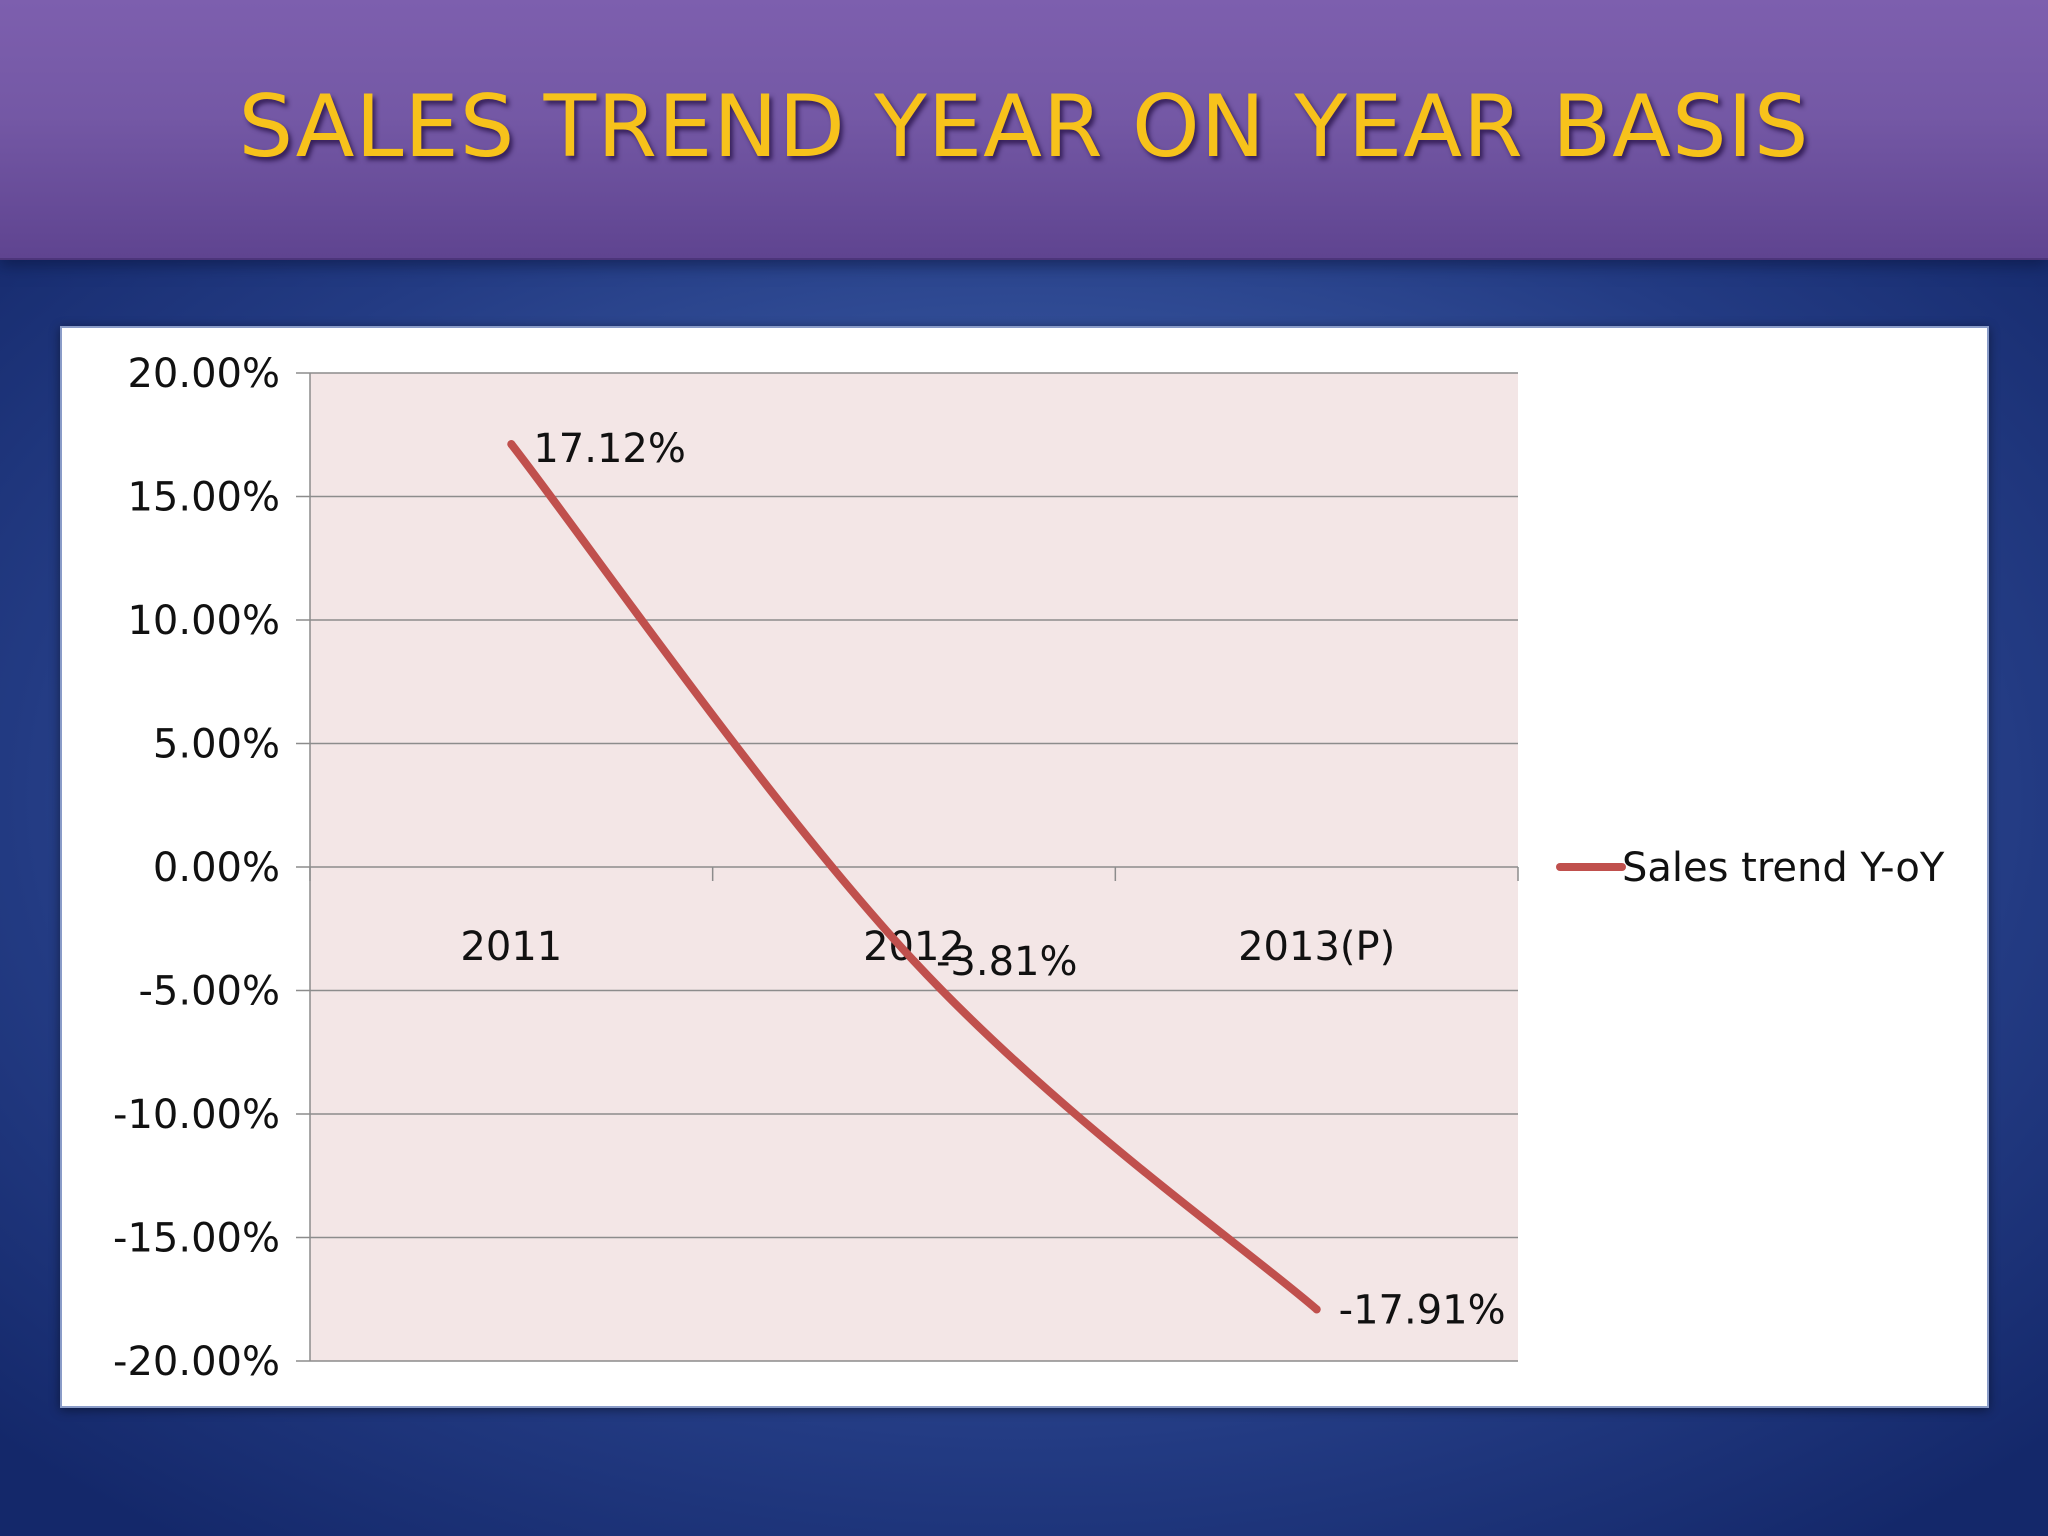 This screenshot has height=1536, width=2048. I want to click on y-tick-label: -5.00%, so click(209, 992).